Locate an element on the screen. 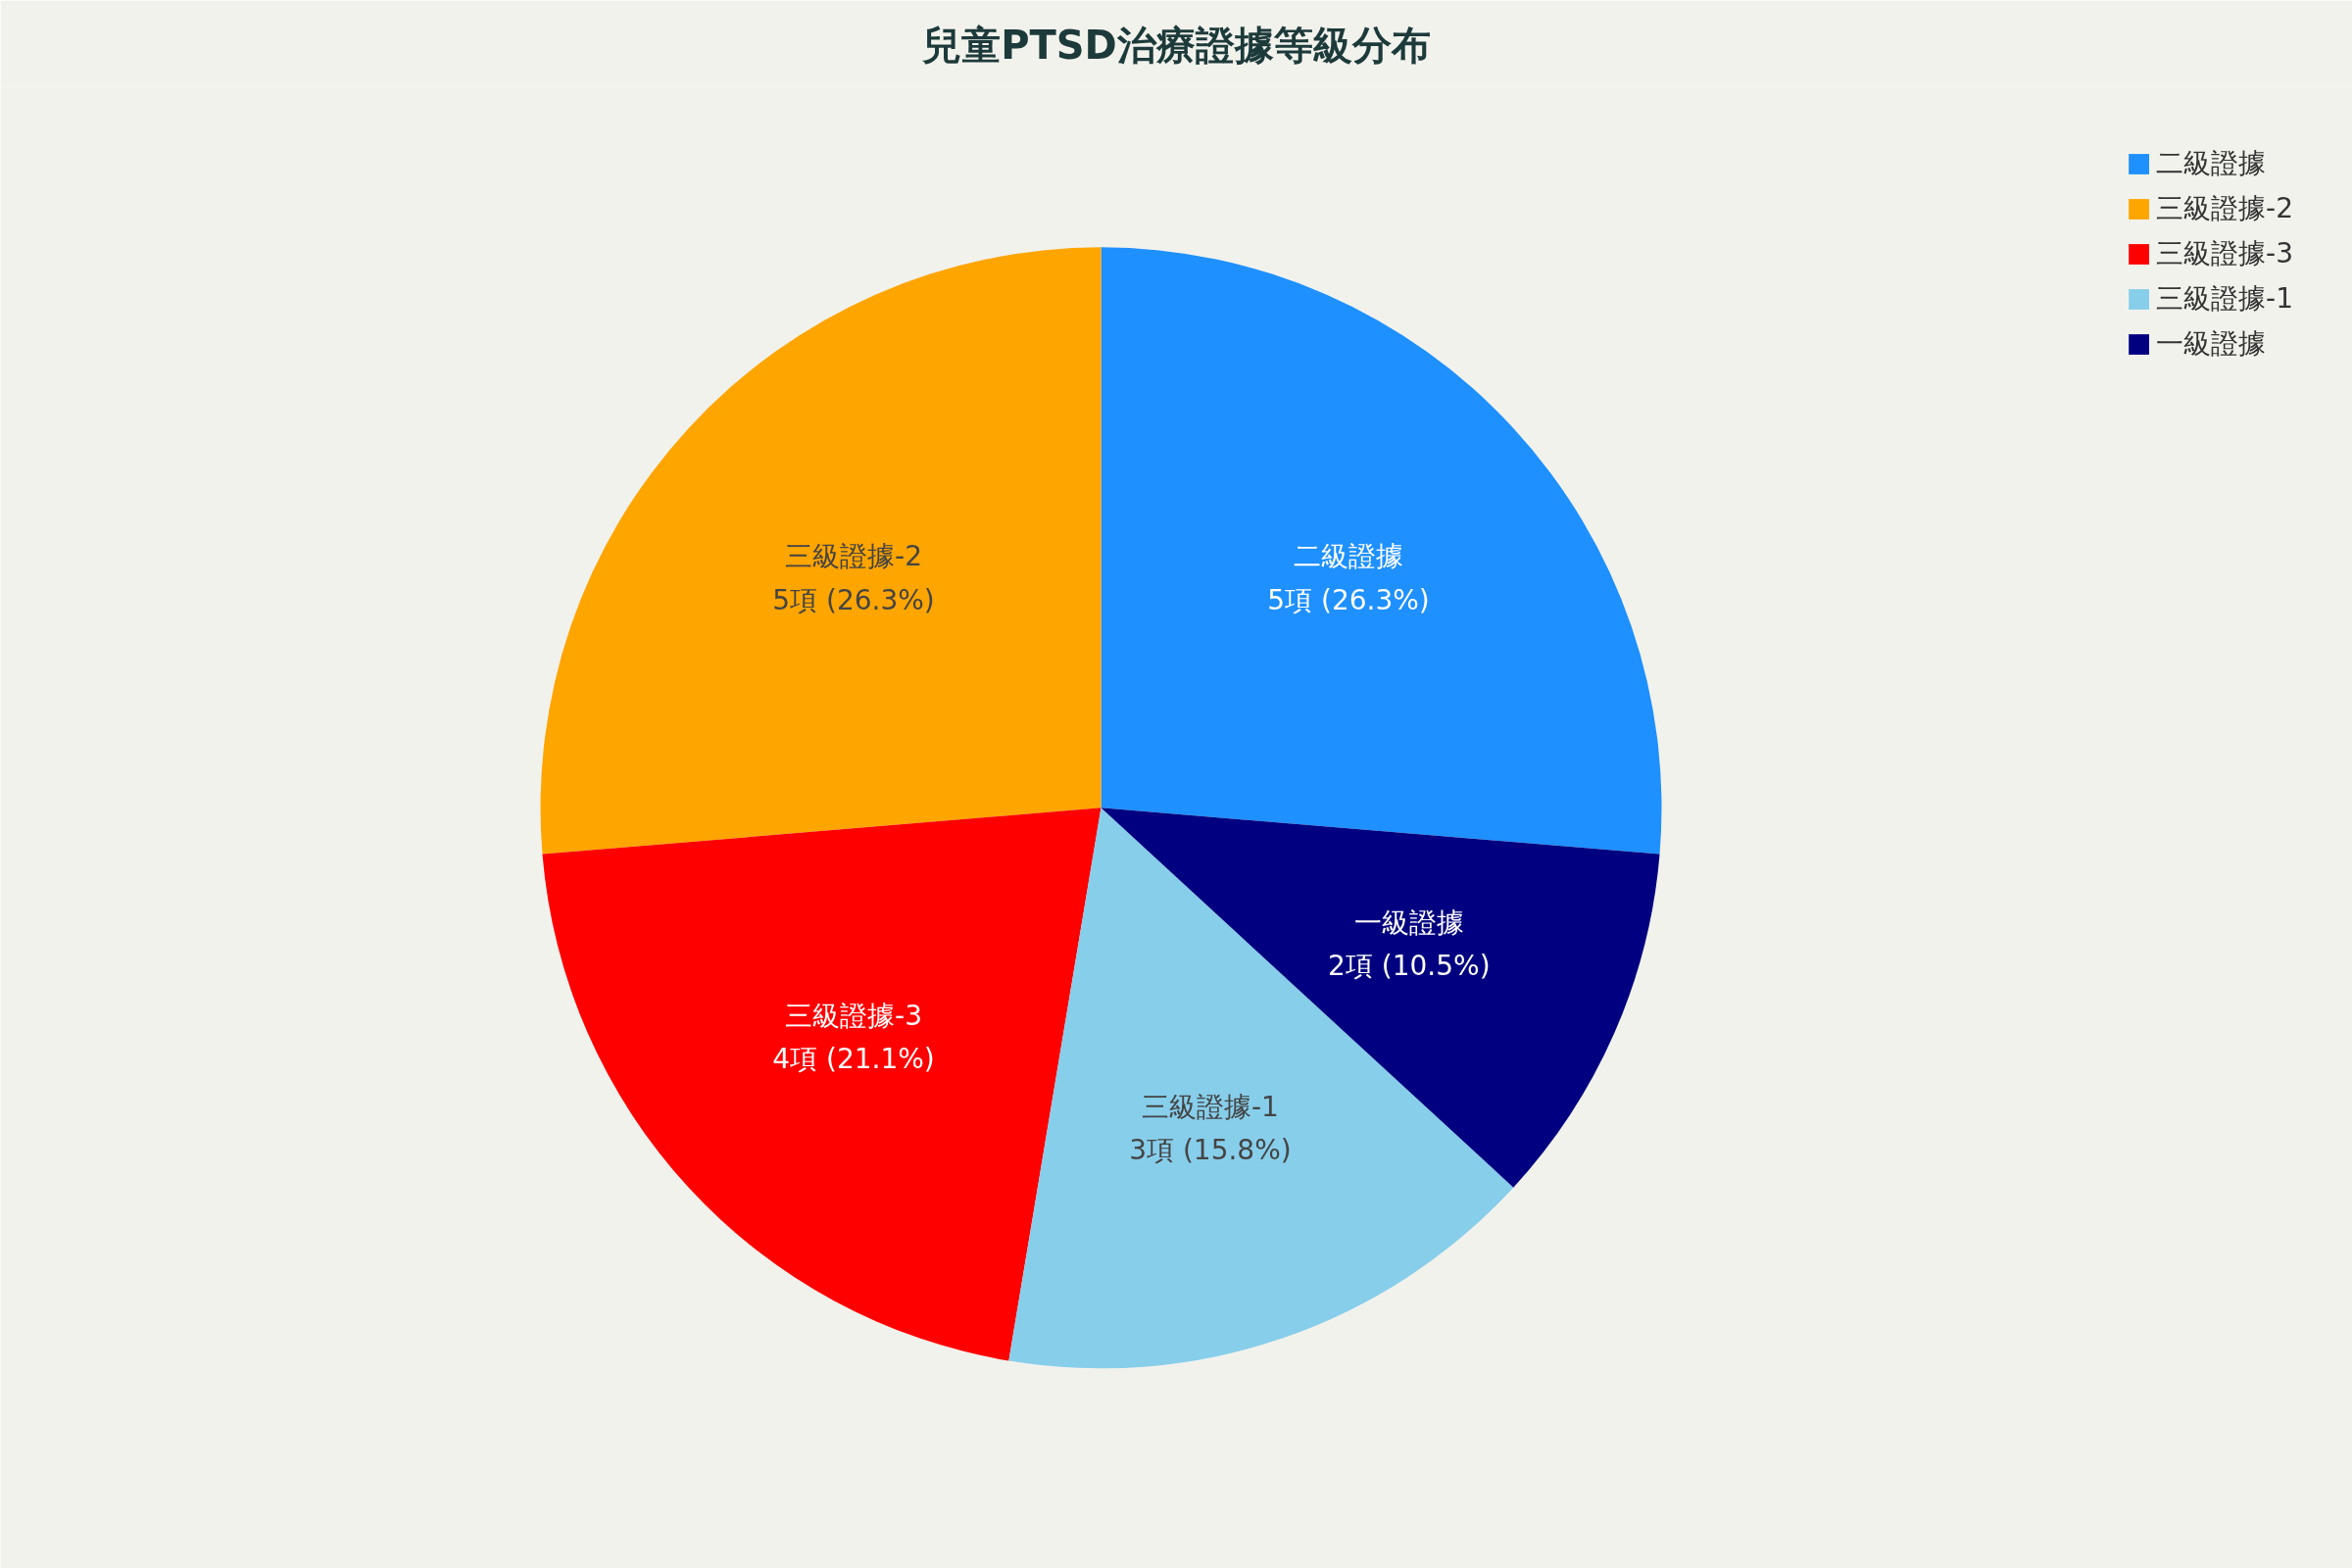  slice-label: 二級證據 is located at coordinates (1348, 556).